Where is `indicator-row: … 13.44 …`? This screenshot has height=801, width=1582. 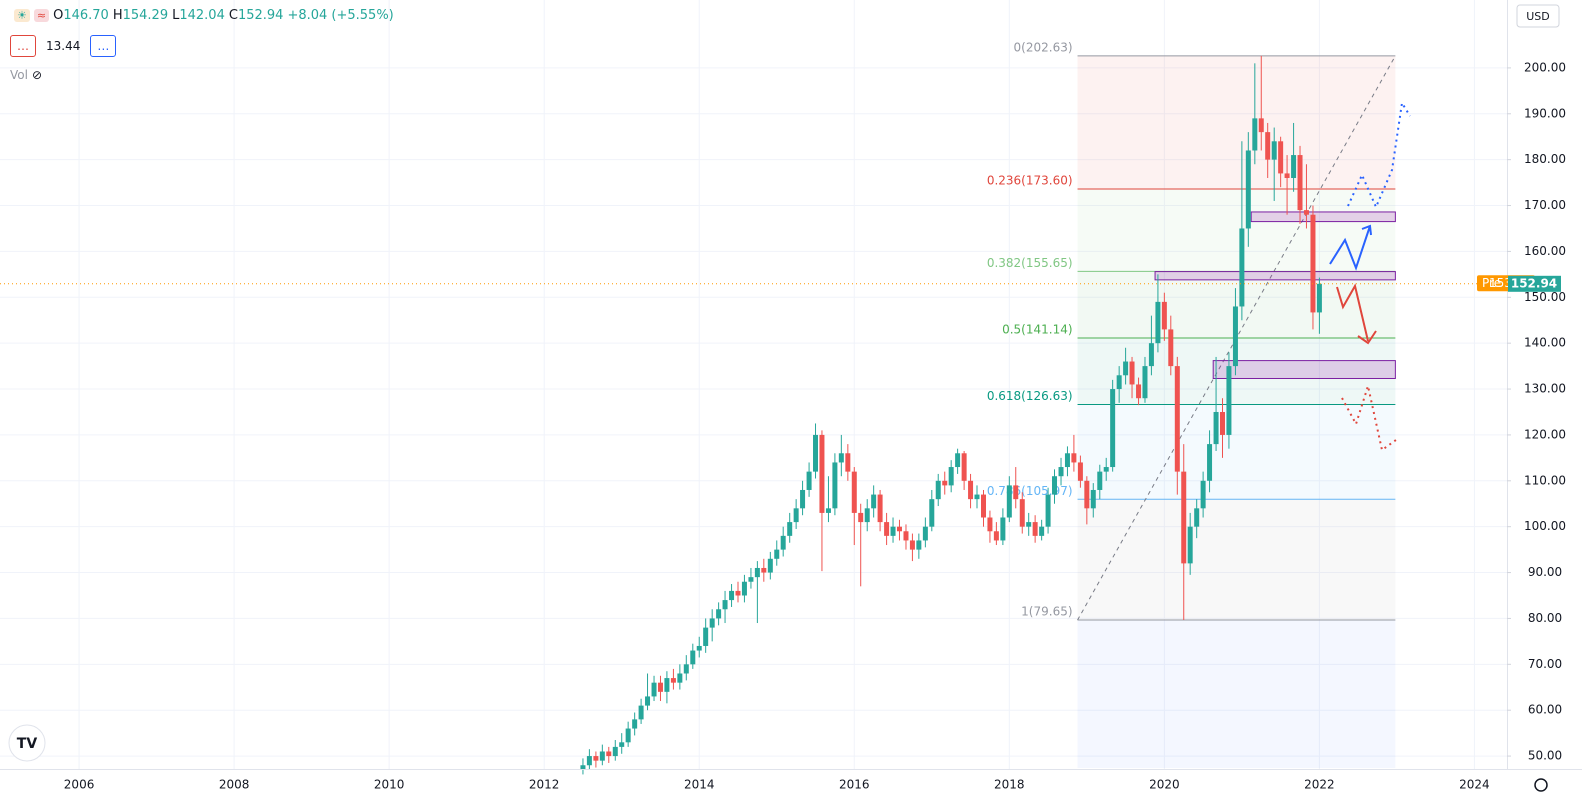
indicator-row: … 13.44 … is located at coordinates (63, 46).